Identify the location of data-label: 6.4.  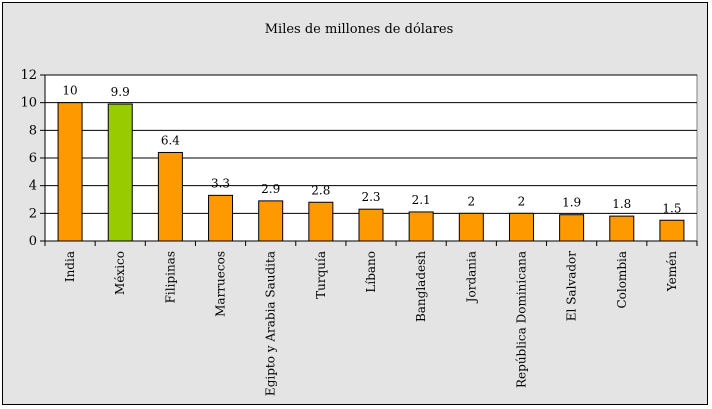
(170, 140).